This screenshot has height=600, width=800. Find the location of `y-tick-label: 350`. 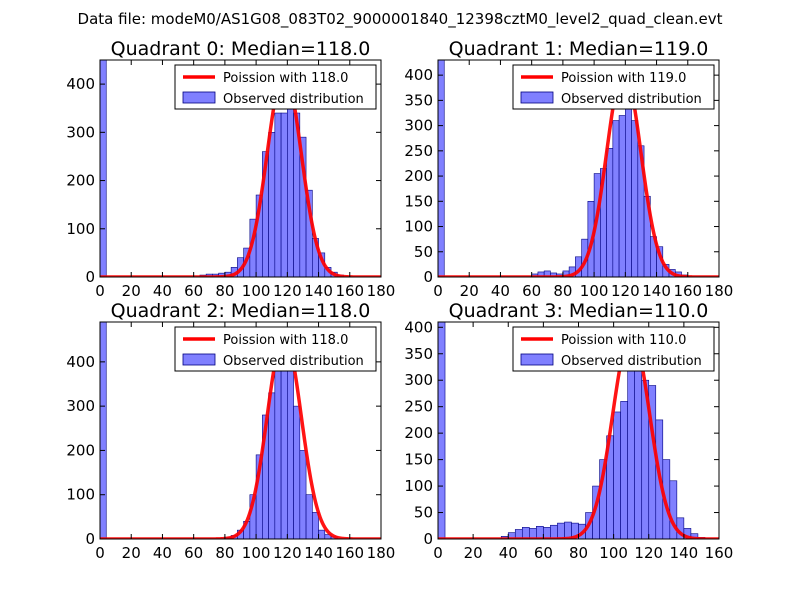

y-tick-label: 350 is located at coordinates (418, 354).